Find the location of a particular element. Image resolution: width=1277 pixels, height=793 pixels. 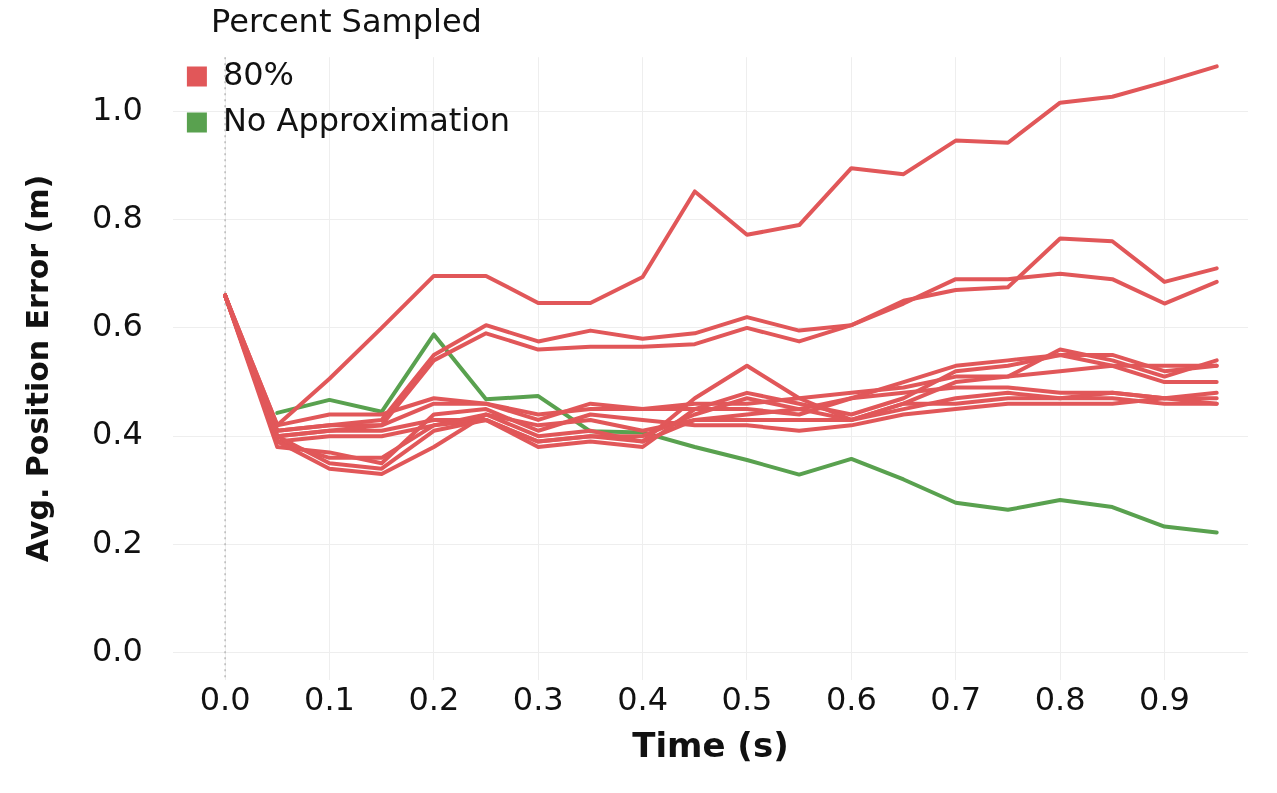

y-tick-label: 0.6 is located at coordinates (117, 325).